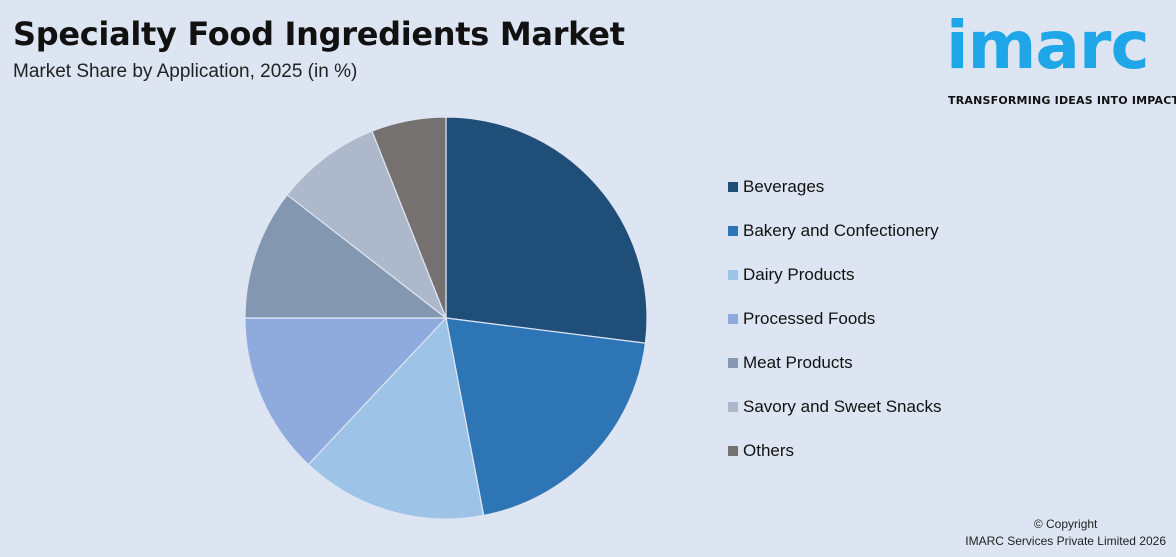  I want to click on logo-wordmark: imarc, so click(1048, 45).